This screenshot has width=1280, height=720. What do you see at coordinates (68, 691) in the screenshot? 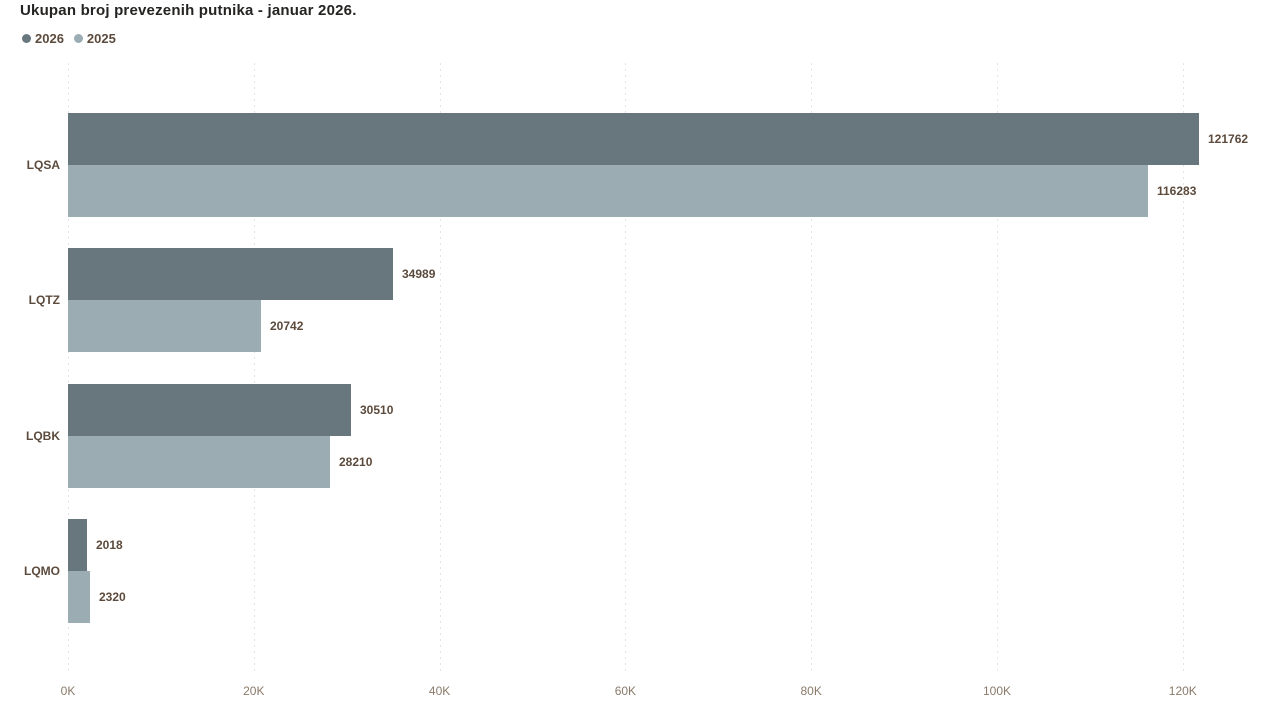
I see `x-tick-label: 0K` at bounding box center [68, 691].